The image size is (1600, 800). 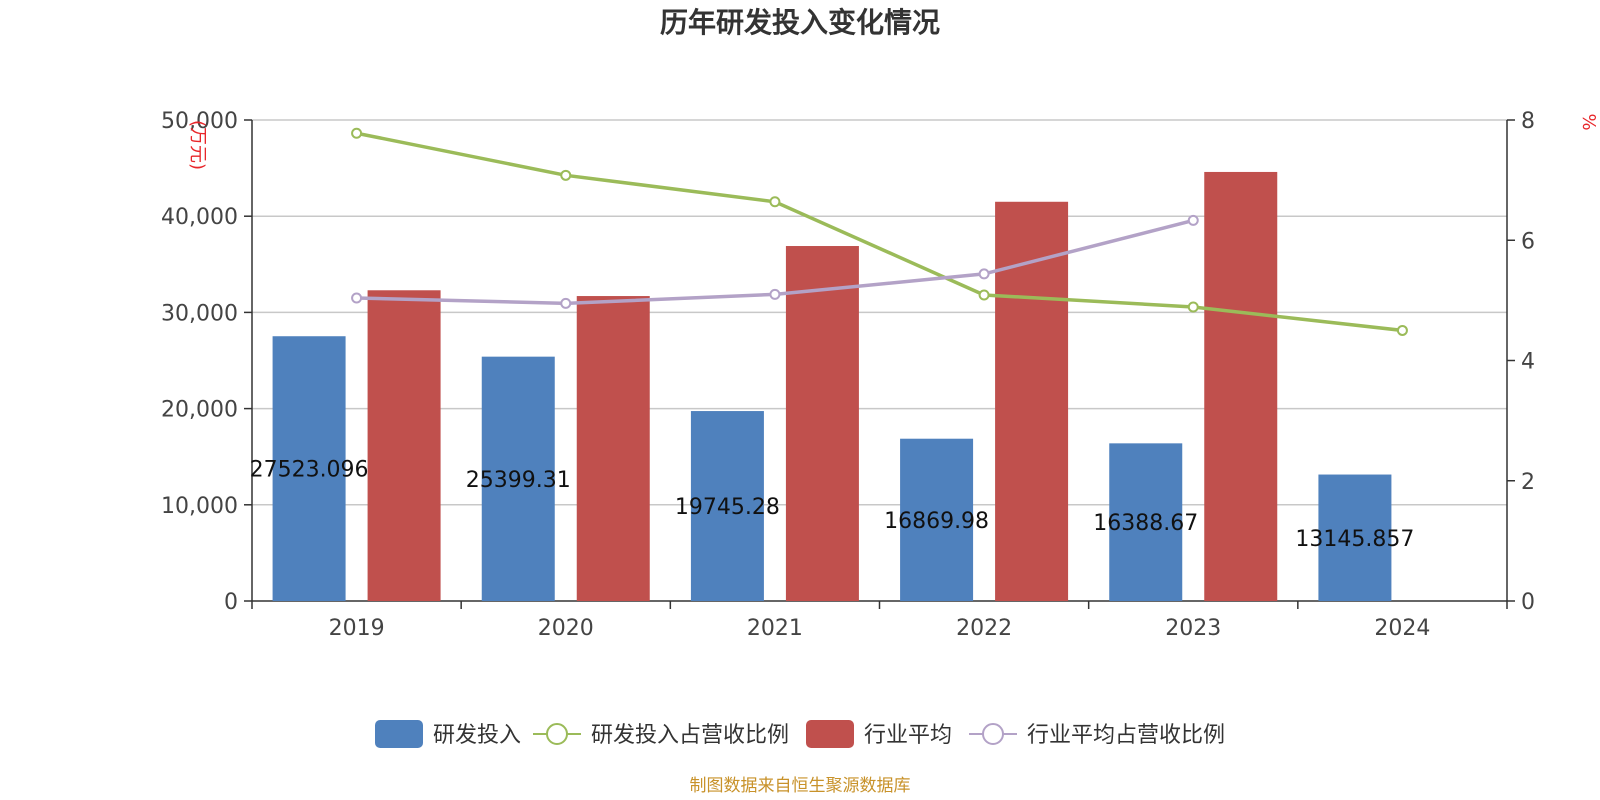 What do you see at coordinates (477, 735) in the screenshot?
I see `legend-label: 研发投入` at bounding box center [477, 735].